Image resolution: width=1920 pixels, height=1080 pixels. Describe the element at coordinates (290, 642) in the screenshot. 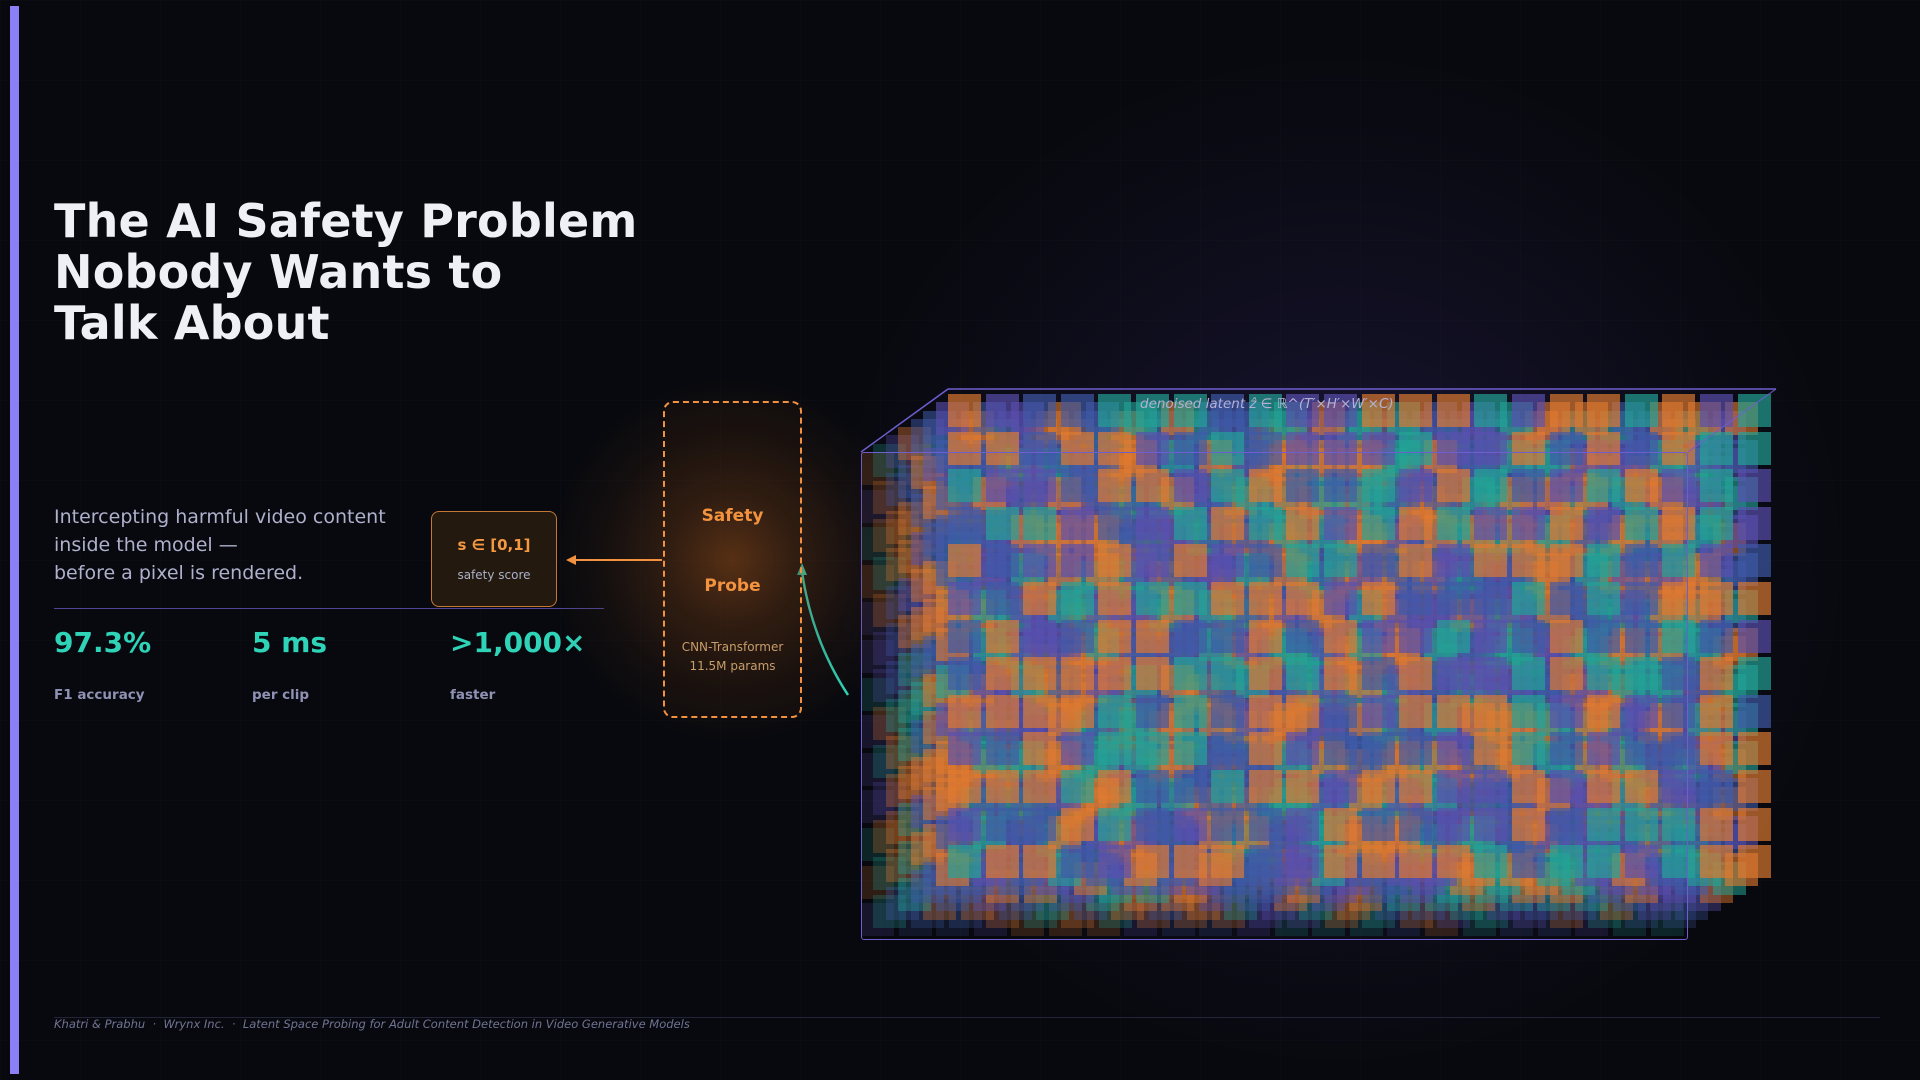

I see `stat-value: 5 ms` at that location.